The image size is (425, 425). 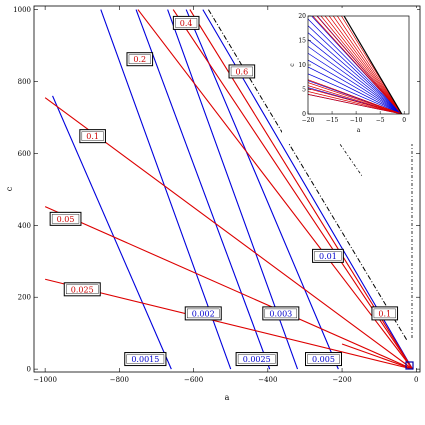 I want to click on blue-line-label-2: 0.0025, so click(x=257, y=359).